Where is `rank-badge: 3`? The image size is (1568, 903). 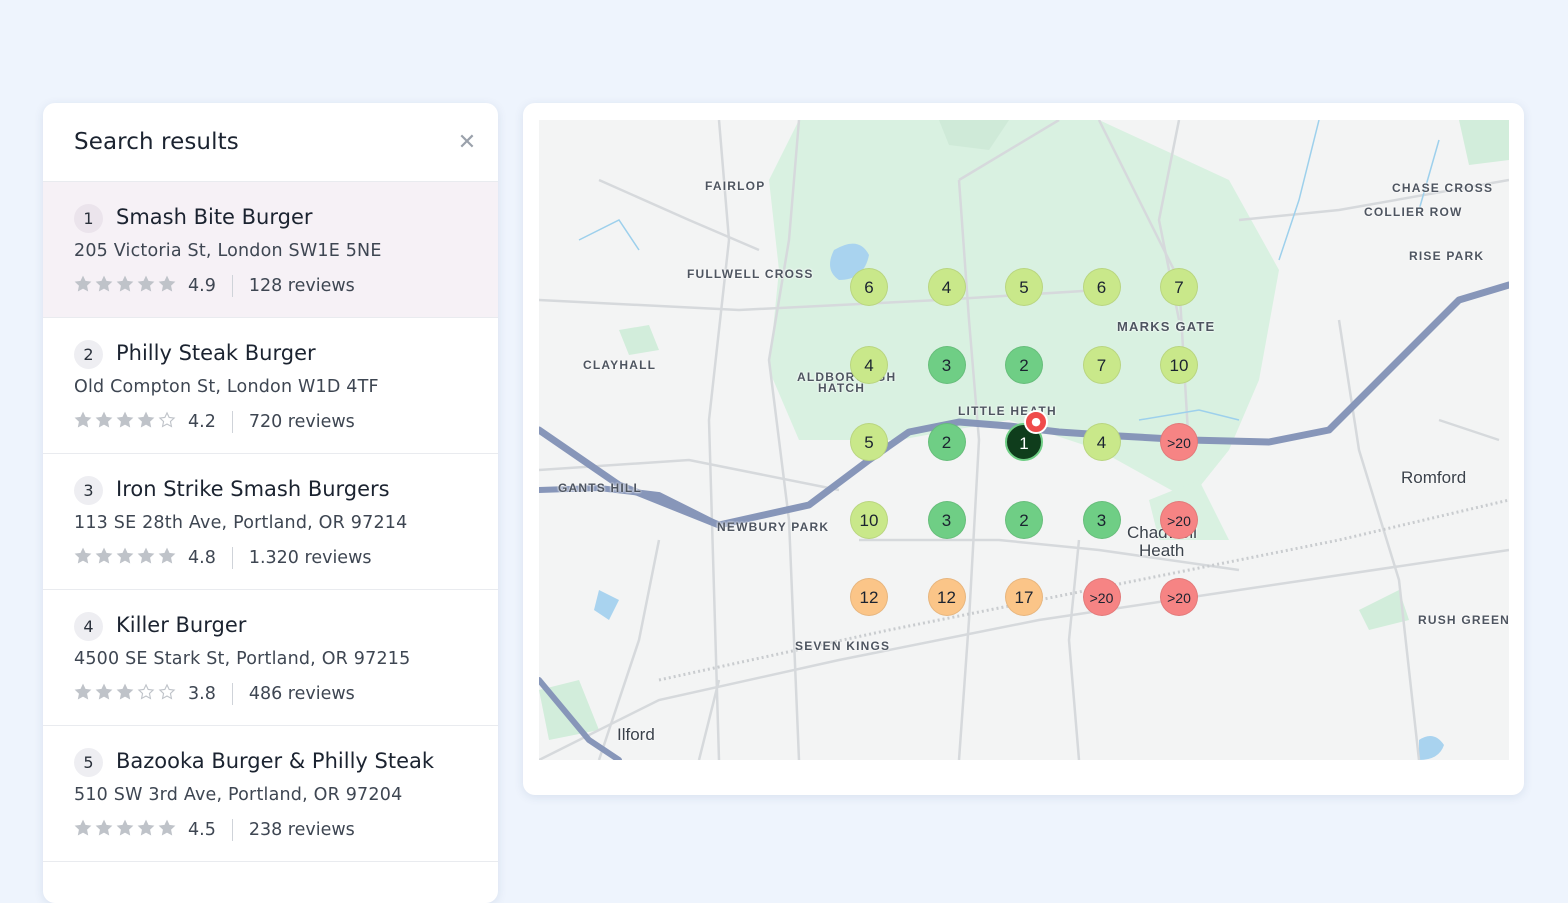 rank-badge: 3 is located at coordinates (88, 490).